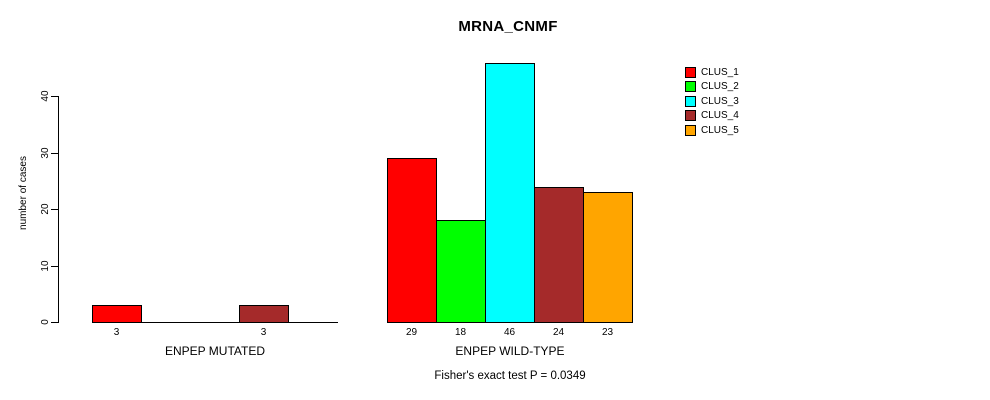 The image size is (990, 400). What do you see at coordinates (215, 322) in the screenshot?
I see `group-baseline` at bounding box center [215, 322].